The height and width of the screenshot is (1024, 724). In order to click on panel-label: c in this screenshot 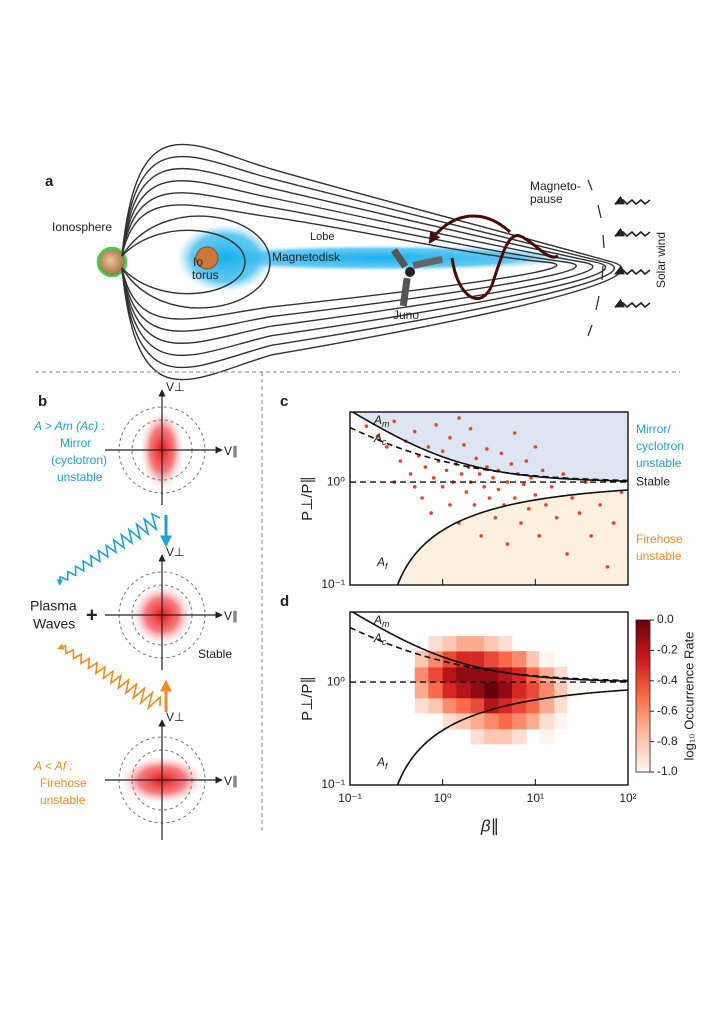, I will do `click(284, 401)`.